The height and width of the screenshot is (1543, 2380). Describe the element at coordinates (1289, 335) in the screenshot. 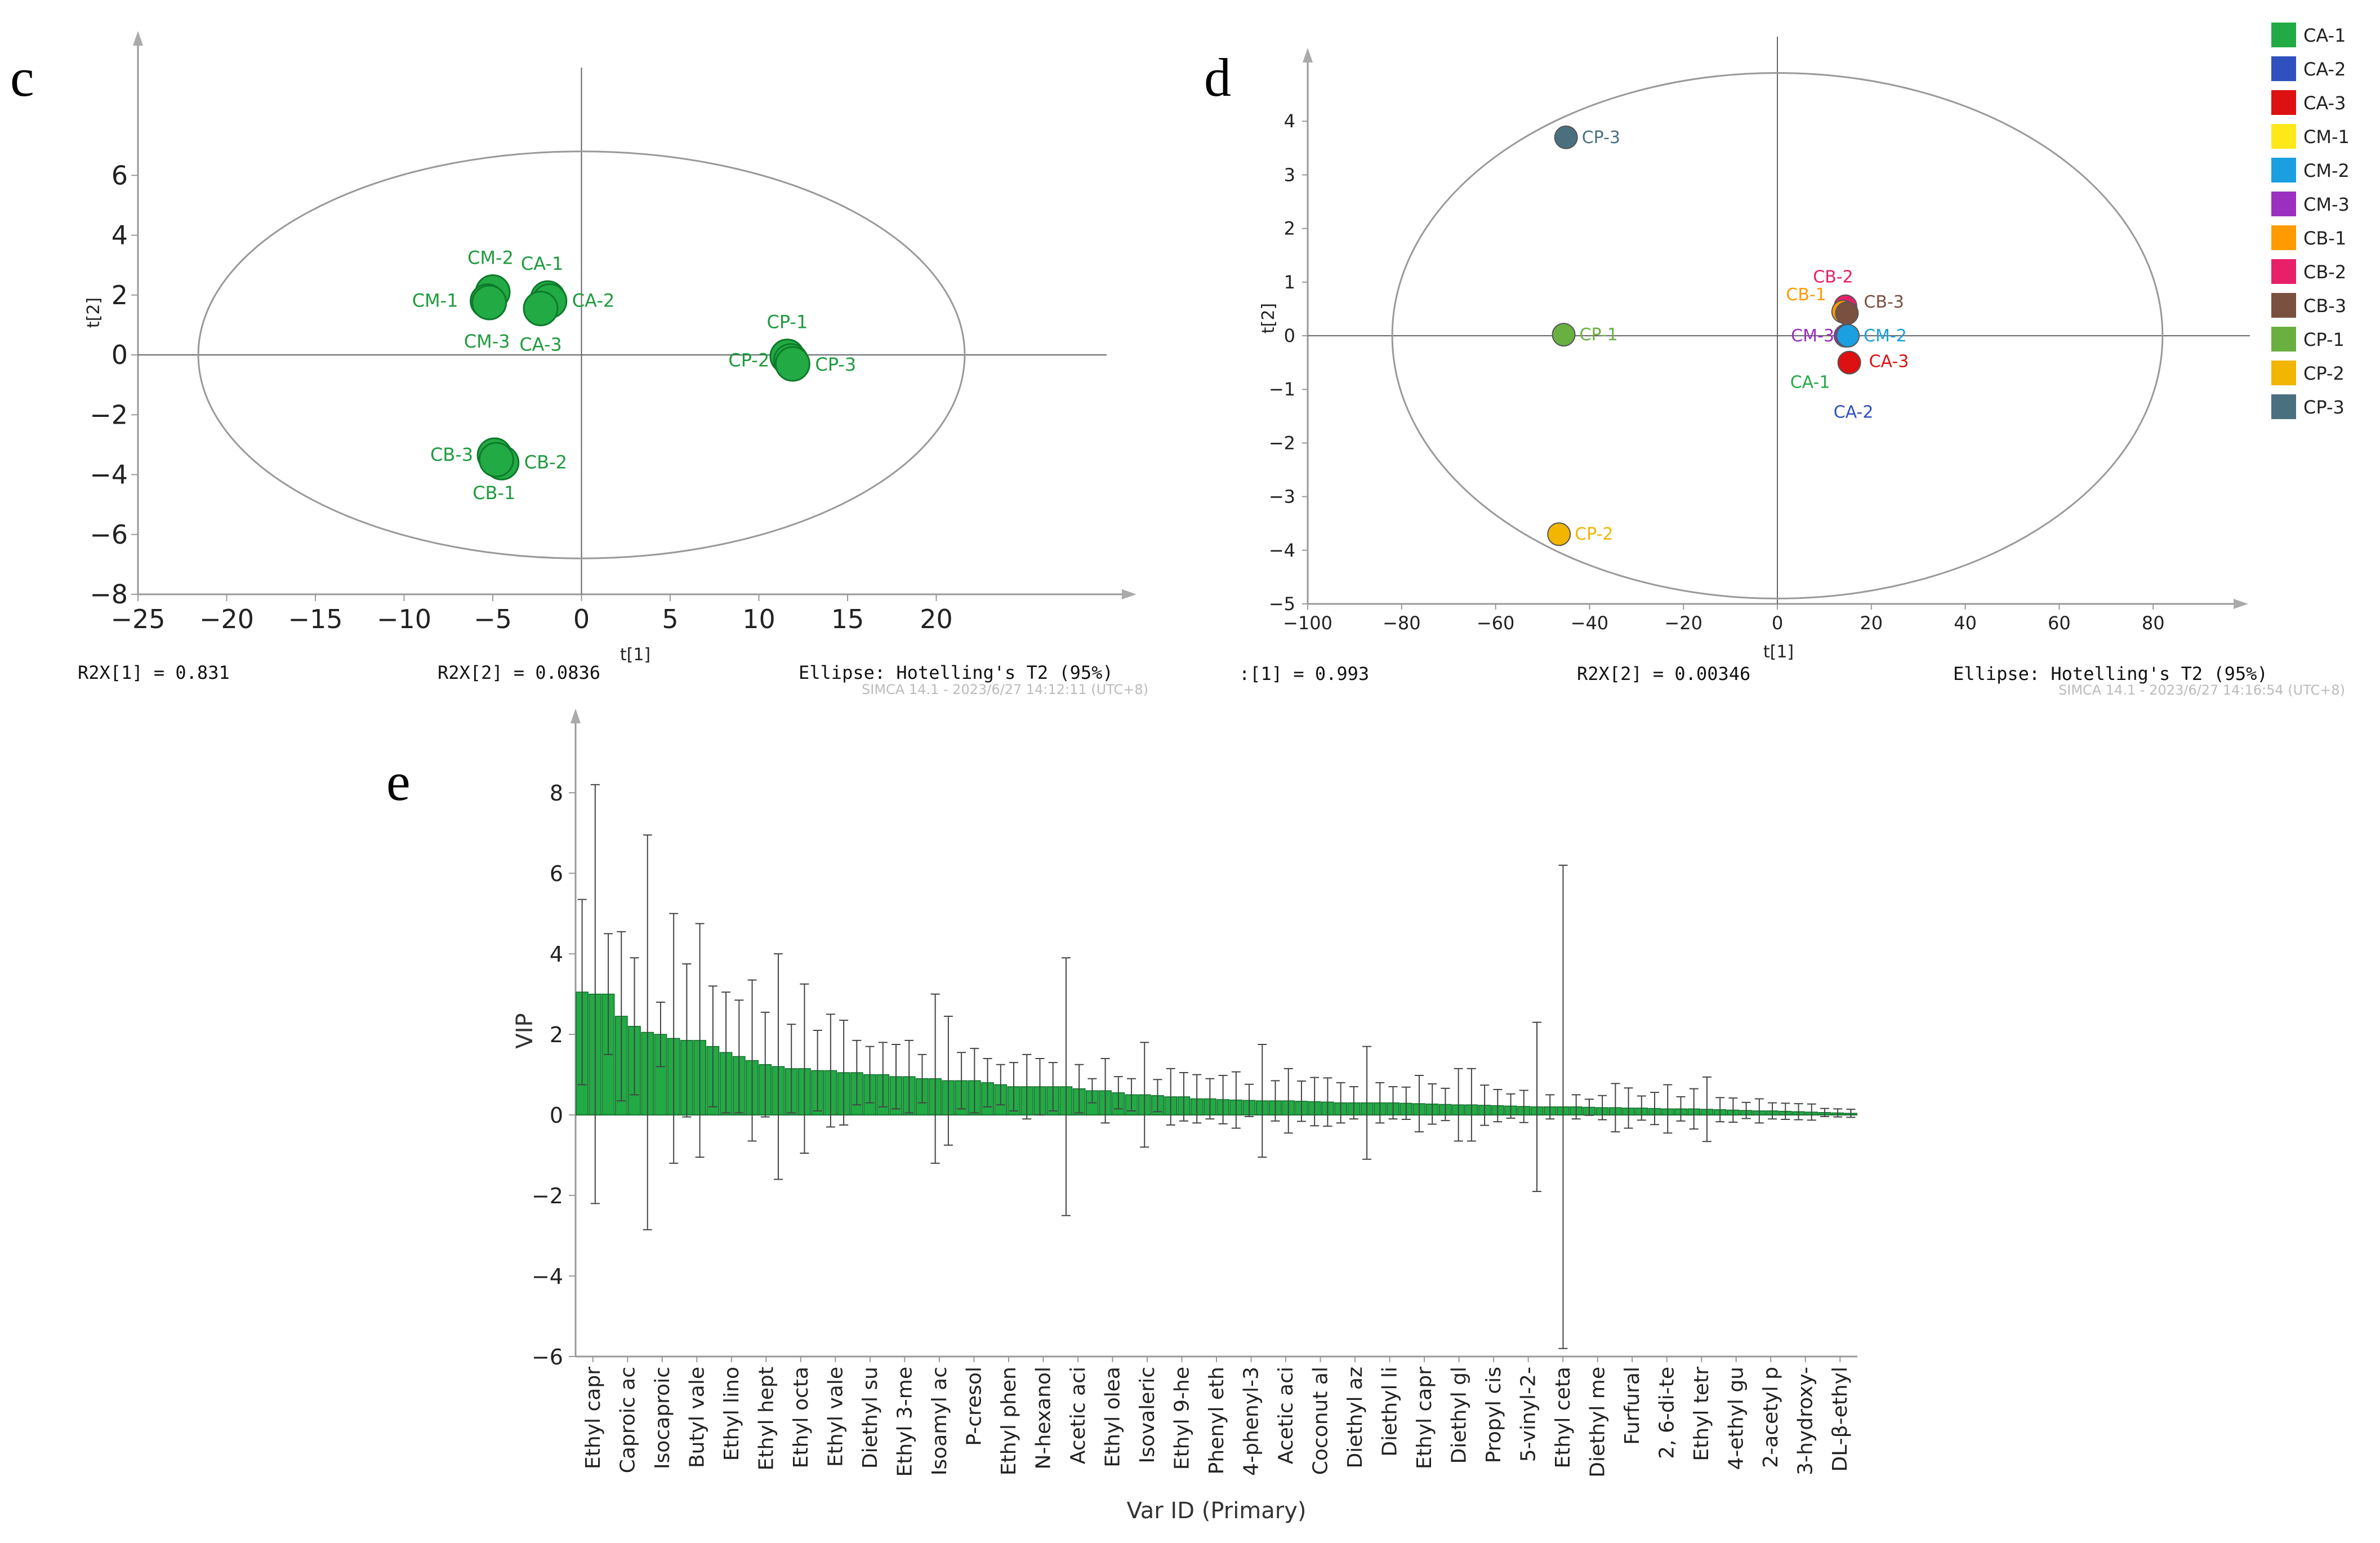

I see `panel-d-y-tick-label: 0` at that location.